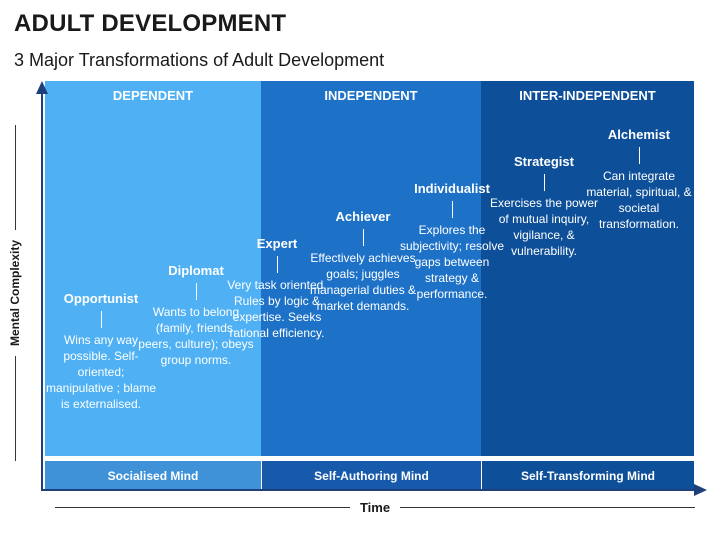 This screenshot has height=540, width=720. I want to click on stage-name: Alchemist, so click(639, 134).